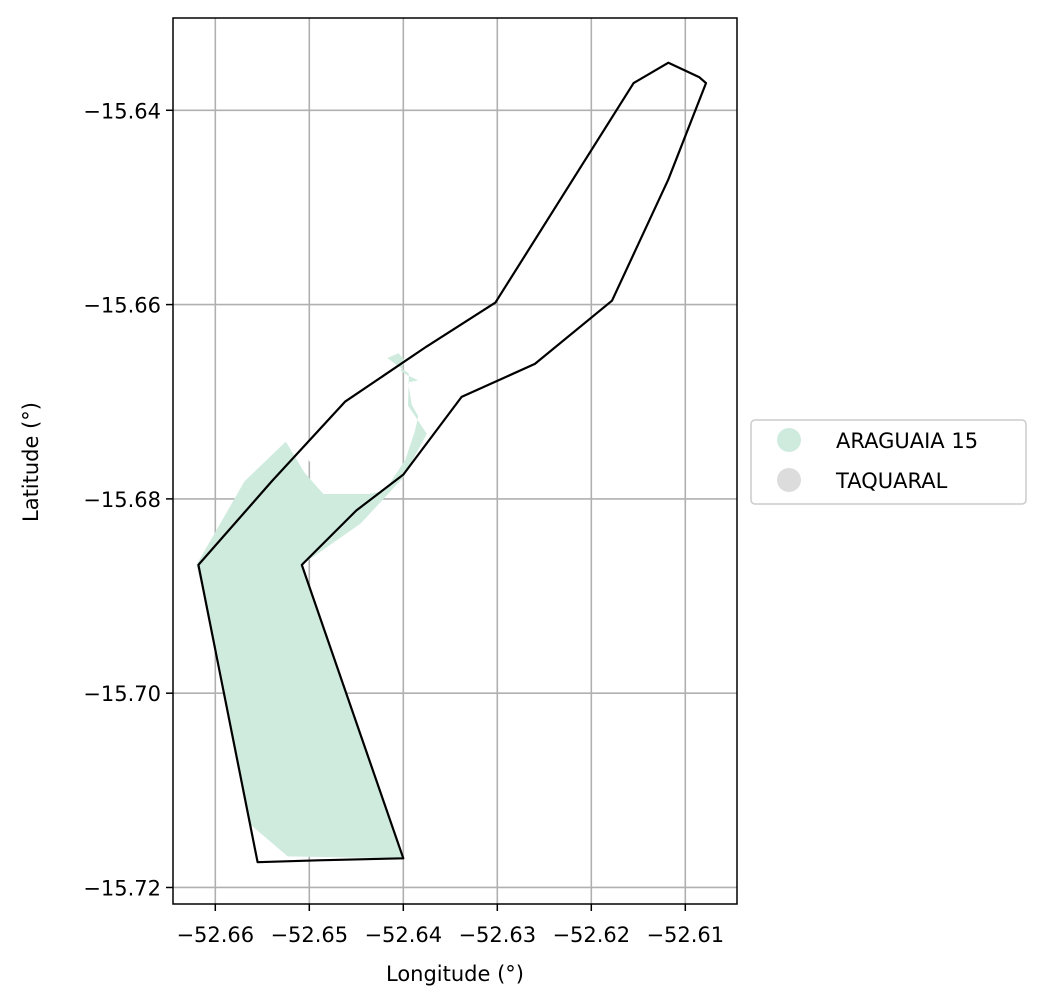 Image resolution: width=1046 pixels, height=1006 pixels. What do you see at coordinates (907, 441) in the screenshot?
I see `legend-label-araguaia-15: ARAGUAIA 15` at bounding box center [907, 441].